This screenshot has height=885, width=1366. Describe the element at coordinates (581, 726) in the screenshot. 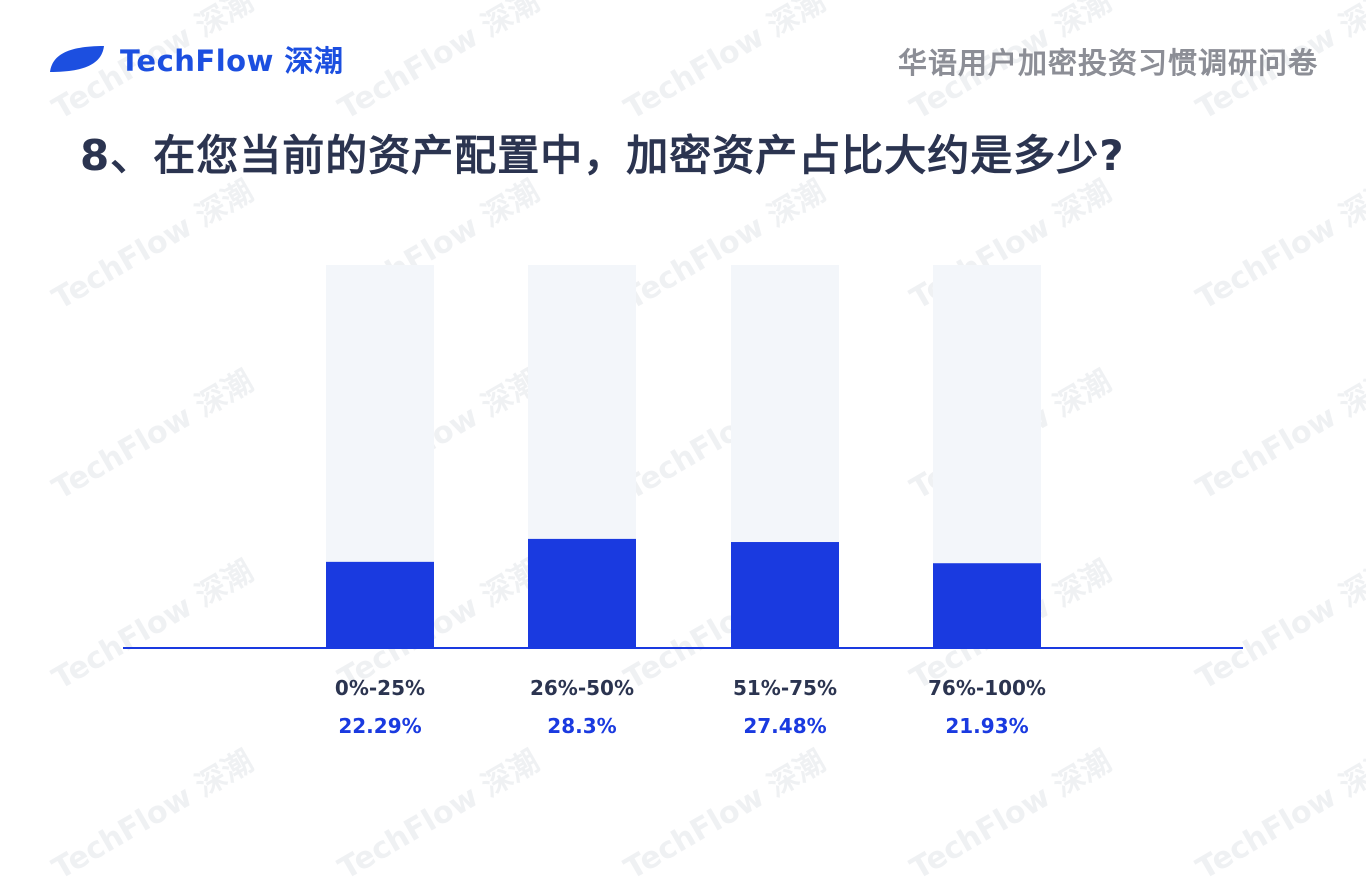

I see `value-label: 28.3%` at that location.